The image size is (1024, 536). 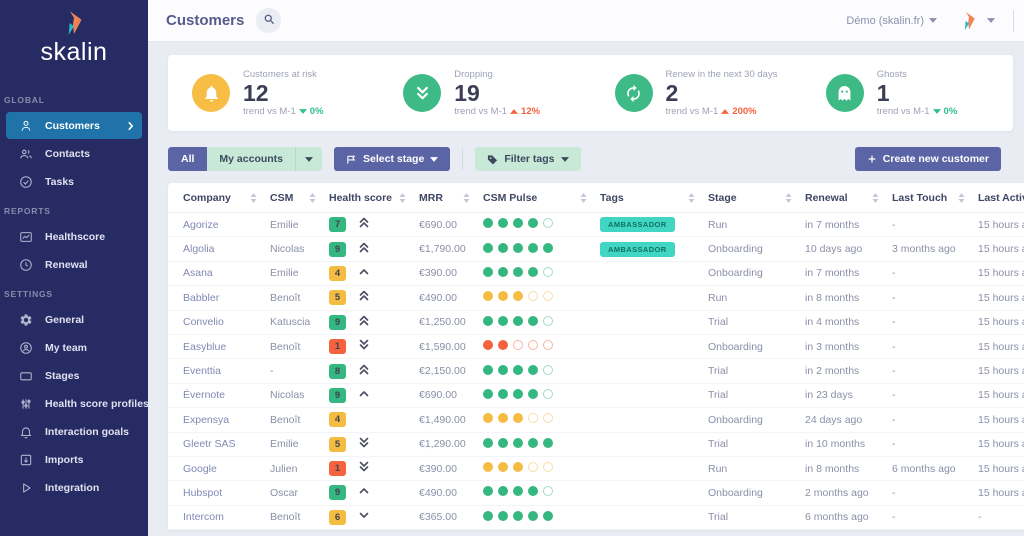 I want to click on cell-renewal: in 7 months, so click(x=848, y=274).